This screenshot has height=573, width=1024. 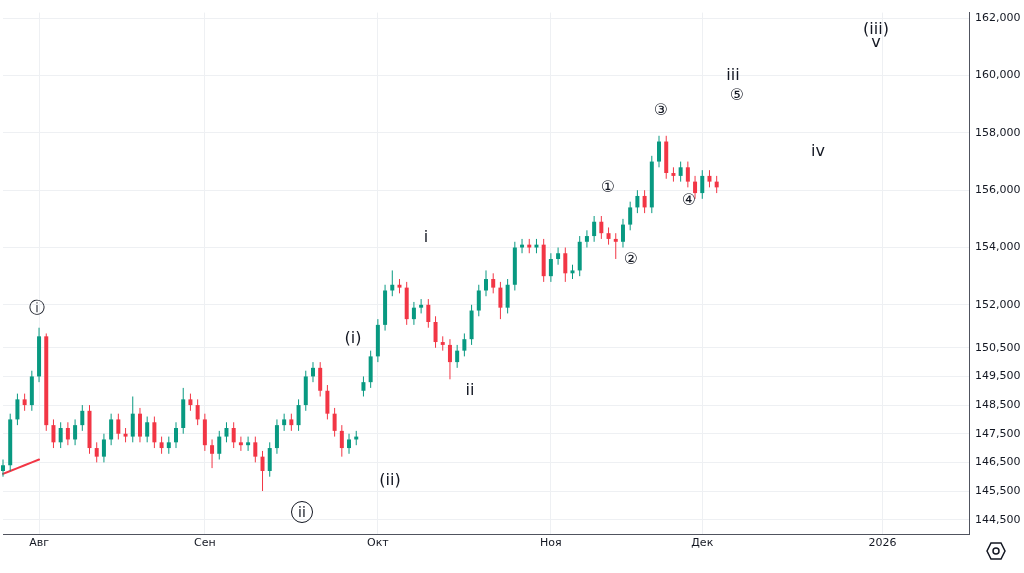 What do you see at coordinates (205, 543) in the screenshot?
I see `x-tick-label: Сен` at bounding box center [205, 543].